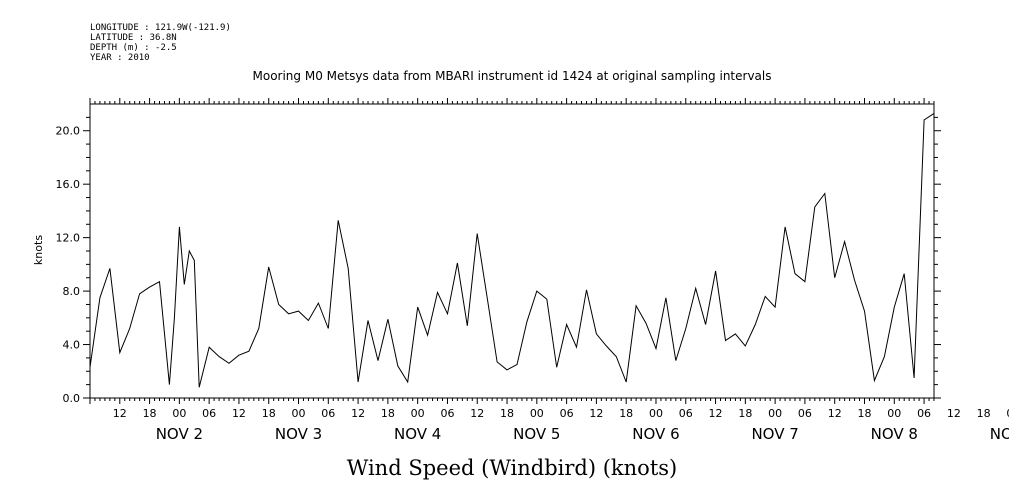  Describe the element at coordinates (68, 131) in the screenshot. I see `y-tick-label: 20.0` at that location.